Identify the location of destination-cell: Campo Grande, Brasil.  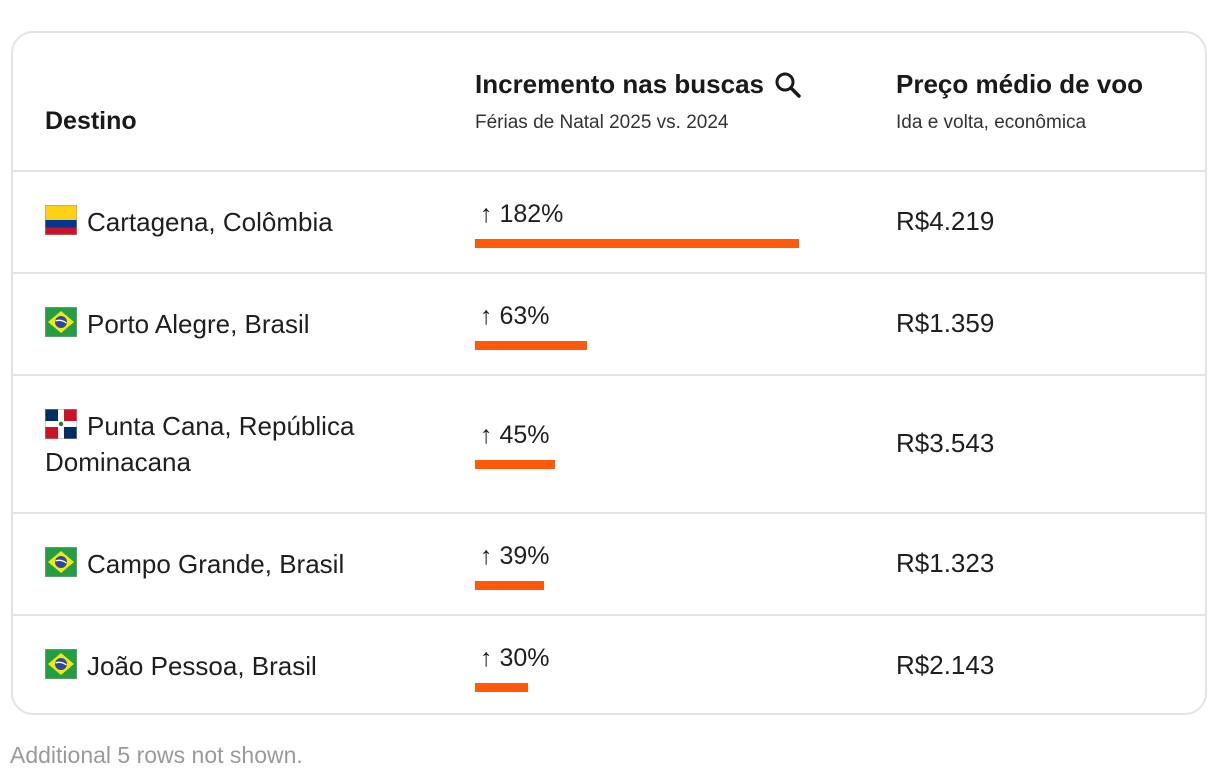
(194, 564).